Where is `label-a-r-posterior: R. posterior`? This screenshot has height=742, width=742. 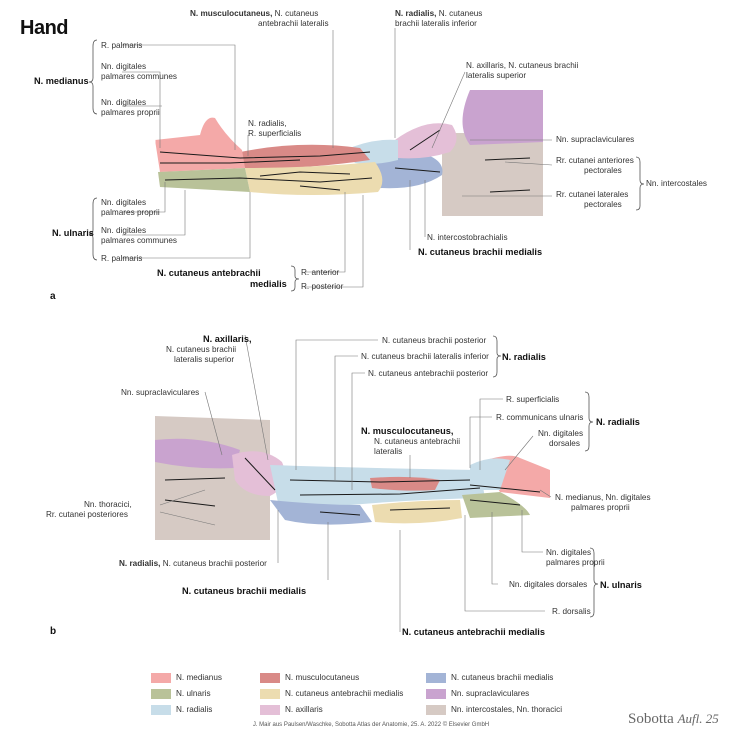
label-a-r-posterior: R. posterior is located at coordinates (322, 286).